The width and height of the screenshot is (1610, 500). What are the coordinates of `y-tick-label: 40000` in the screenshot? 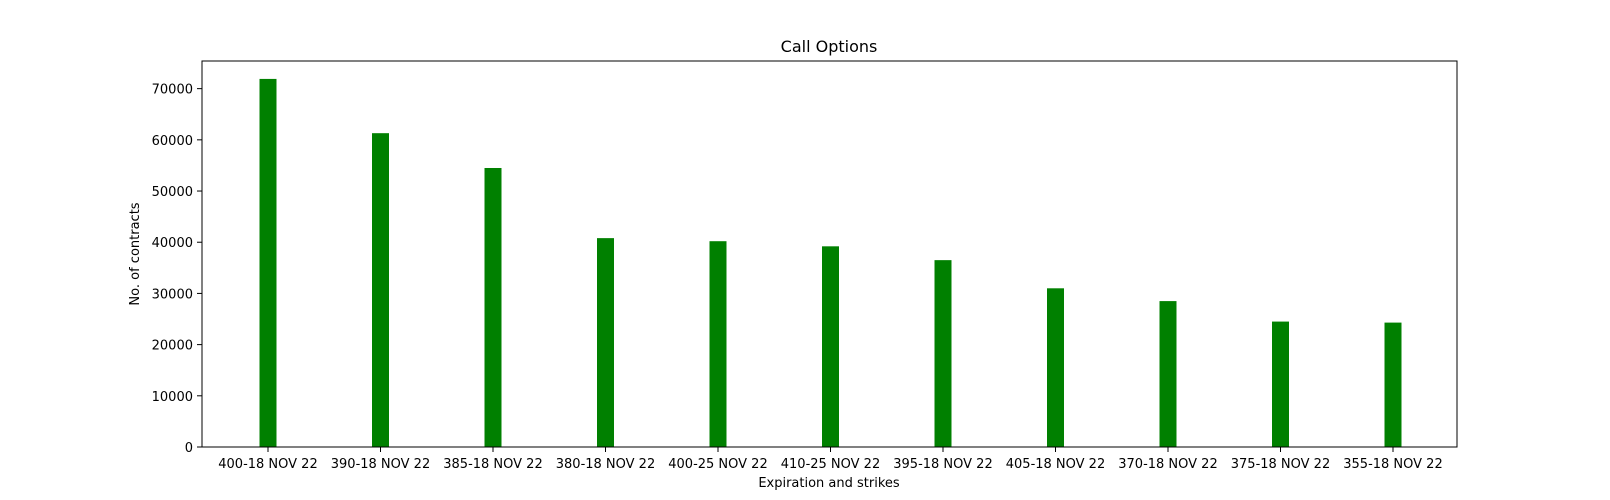 It's located at (172, 243).